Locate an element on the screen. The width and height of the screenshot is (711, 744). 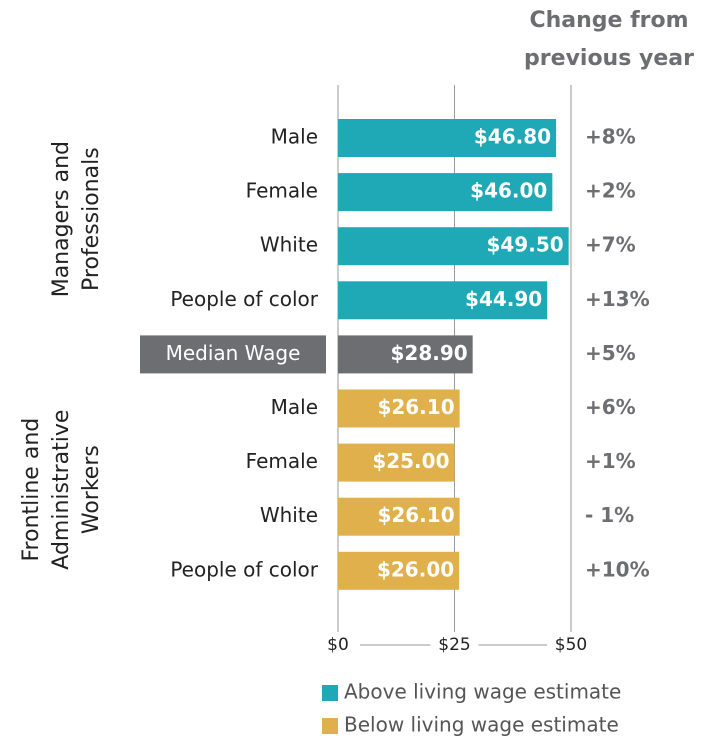
value-label: $25.00 is located at coordinates (410, 461).